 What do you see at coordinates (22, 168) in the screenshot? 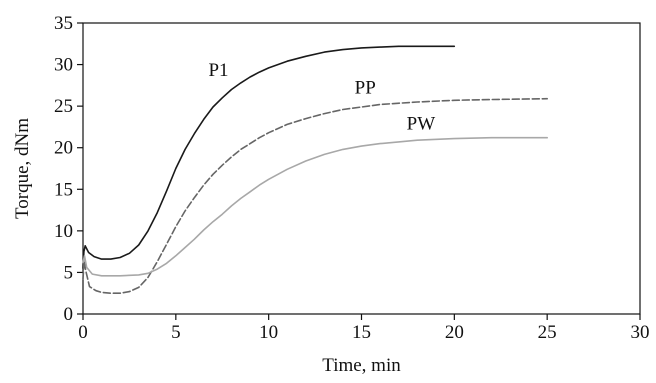
I see `y-axis-title: Torque, dNm` at bounding box center [22, 168].